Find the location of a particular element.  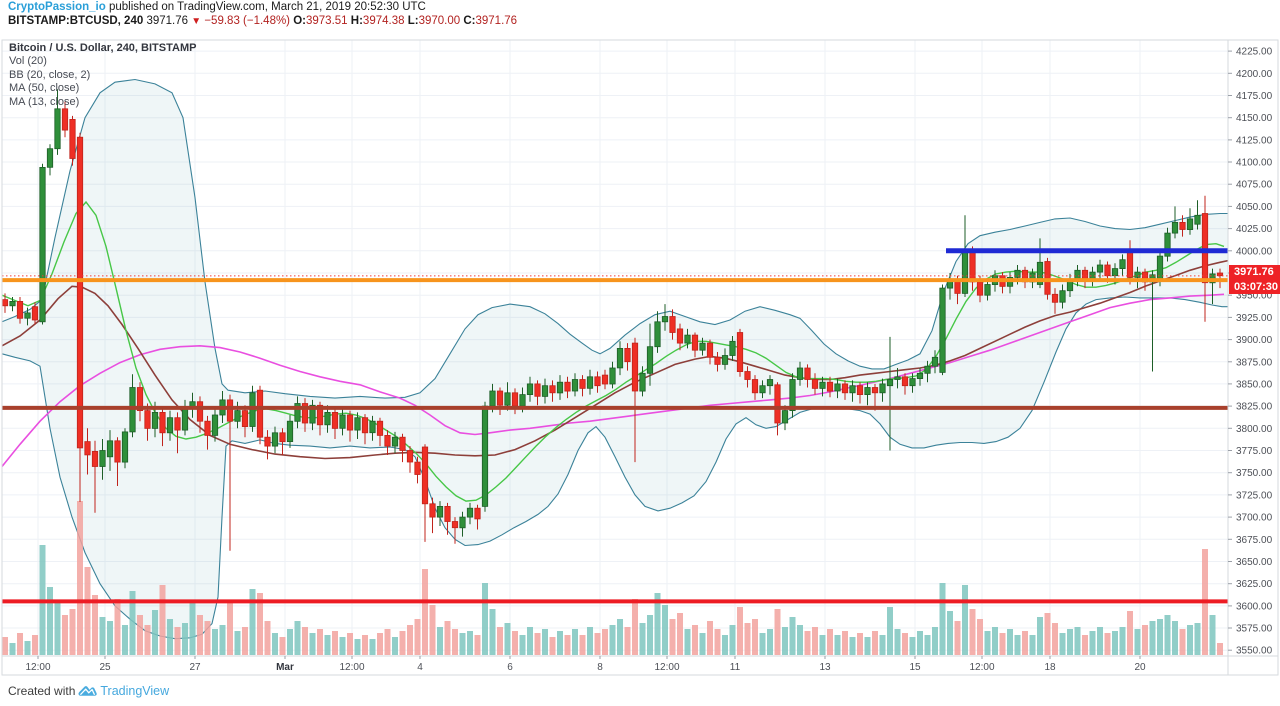

svg-text: 4000.00 is located at coordinates (1254, 251).